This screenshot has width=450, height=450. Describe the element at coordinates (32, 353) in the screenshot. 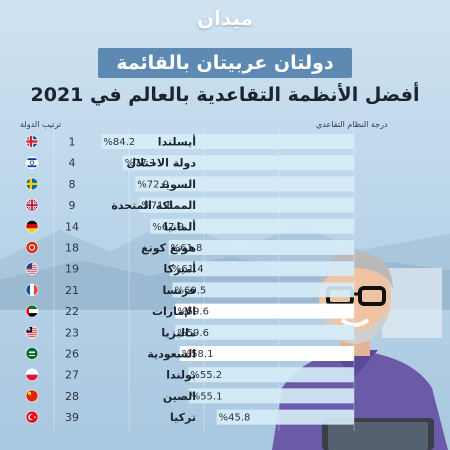

I see `saudi-flag` at that location.